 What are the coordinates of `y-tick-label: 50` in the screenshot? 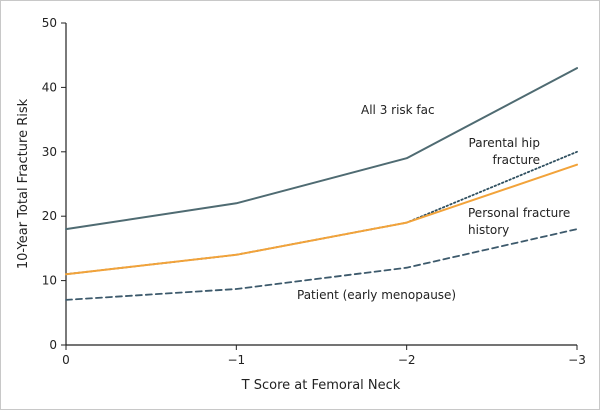 It's located at (49, 23).